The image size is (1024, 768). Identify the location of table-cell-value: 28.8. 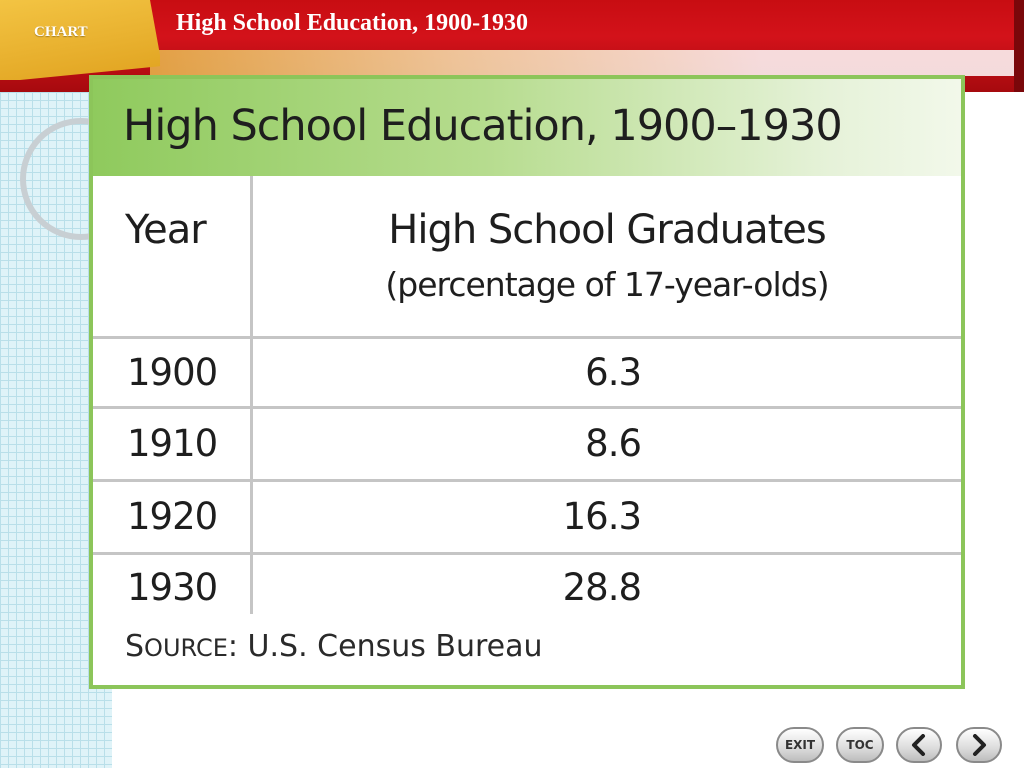
(602, 587).